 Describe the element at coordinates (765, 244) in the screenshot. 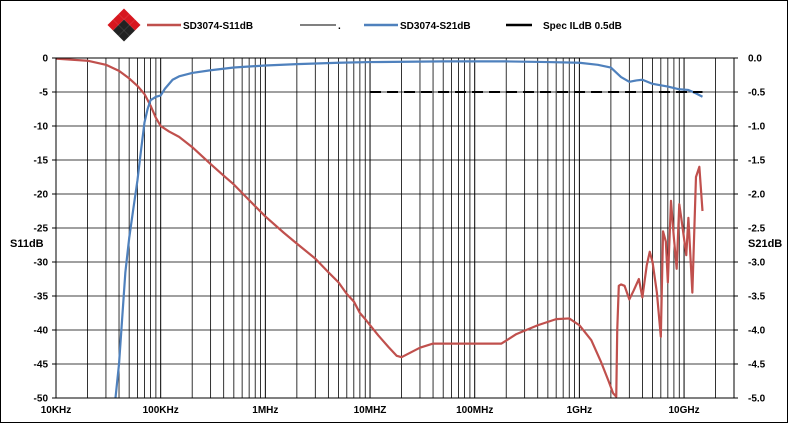

I see `y-axis-right-label: S21dB` at that location.